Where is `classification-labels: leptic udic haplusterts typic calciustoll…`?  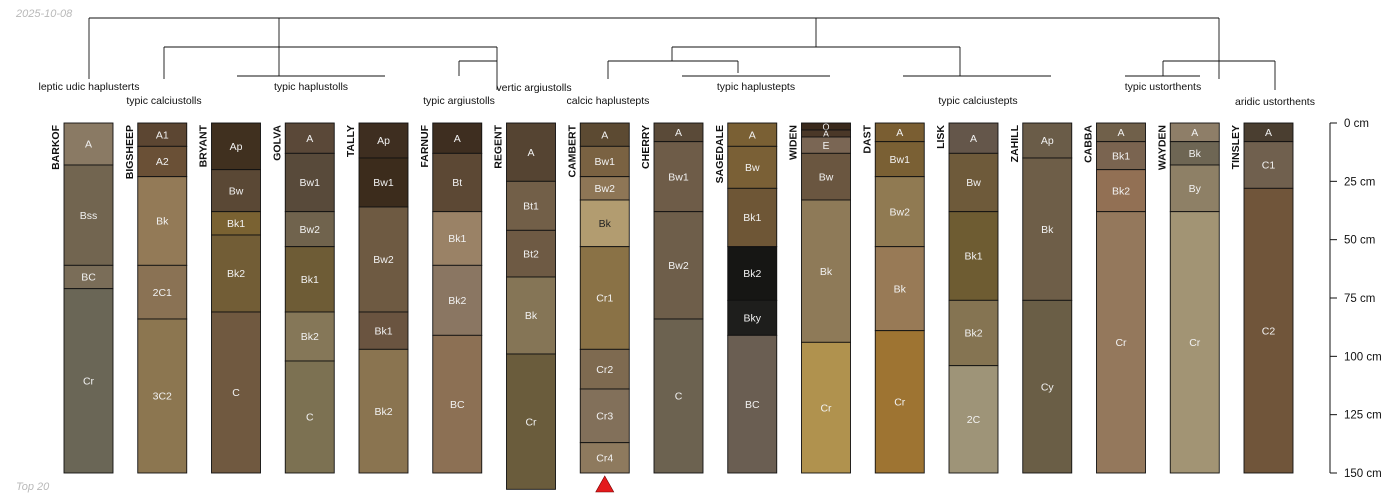
classification-labels: leptic udic haplusterts typic calciustoll… is located at coordinates (677, 94).